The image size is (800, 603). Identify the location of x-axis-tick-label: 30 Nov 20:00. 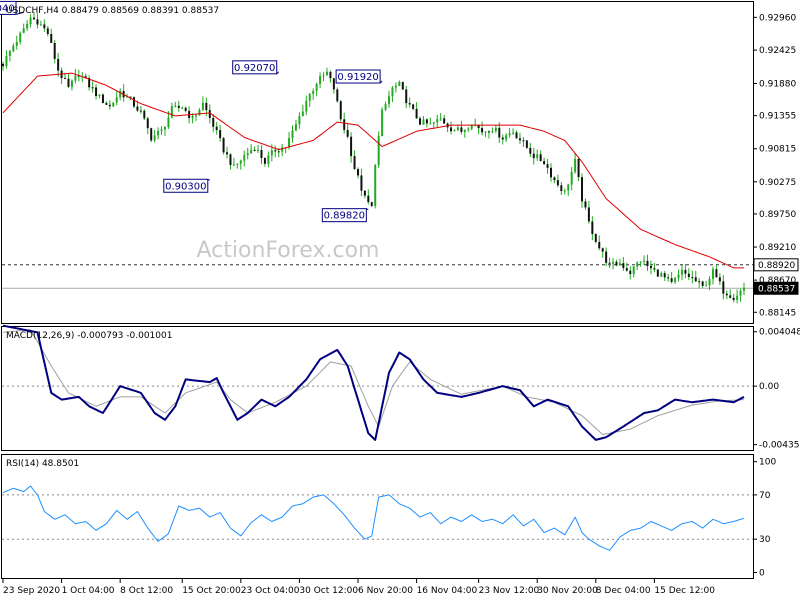
(567, 591).